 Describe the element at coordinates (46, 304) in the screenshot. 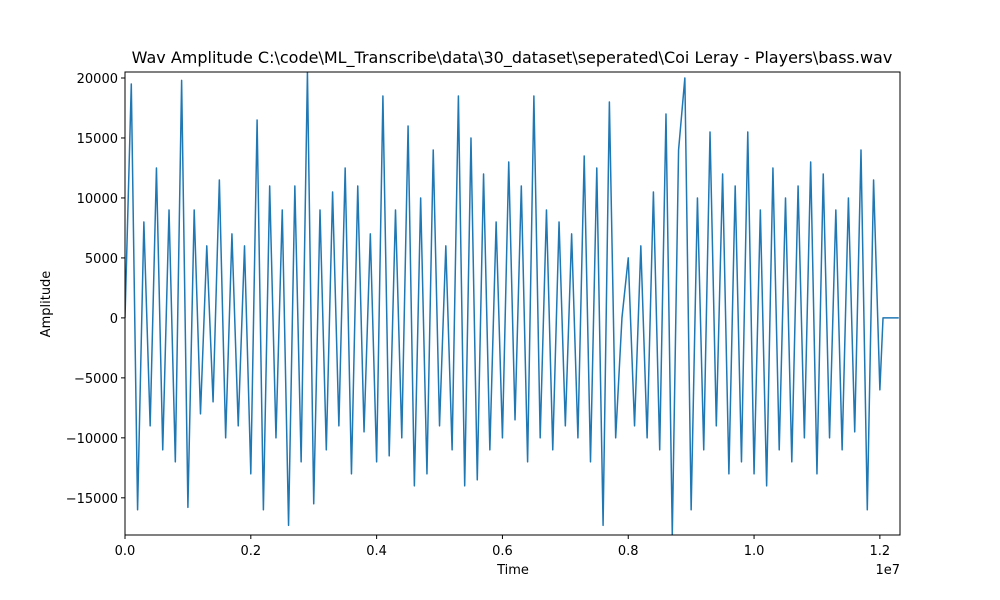

I see `y-axis-label: Amplitude` at that location.